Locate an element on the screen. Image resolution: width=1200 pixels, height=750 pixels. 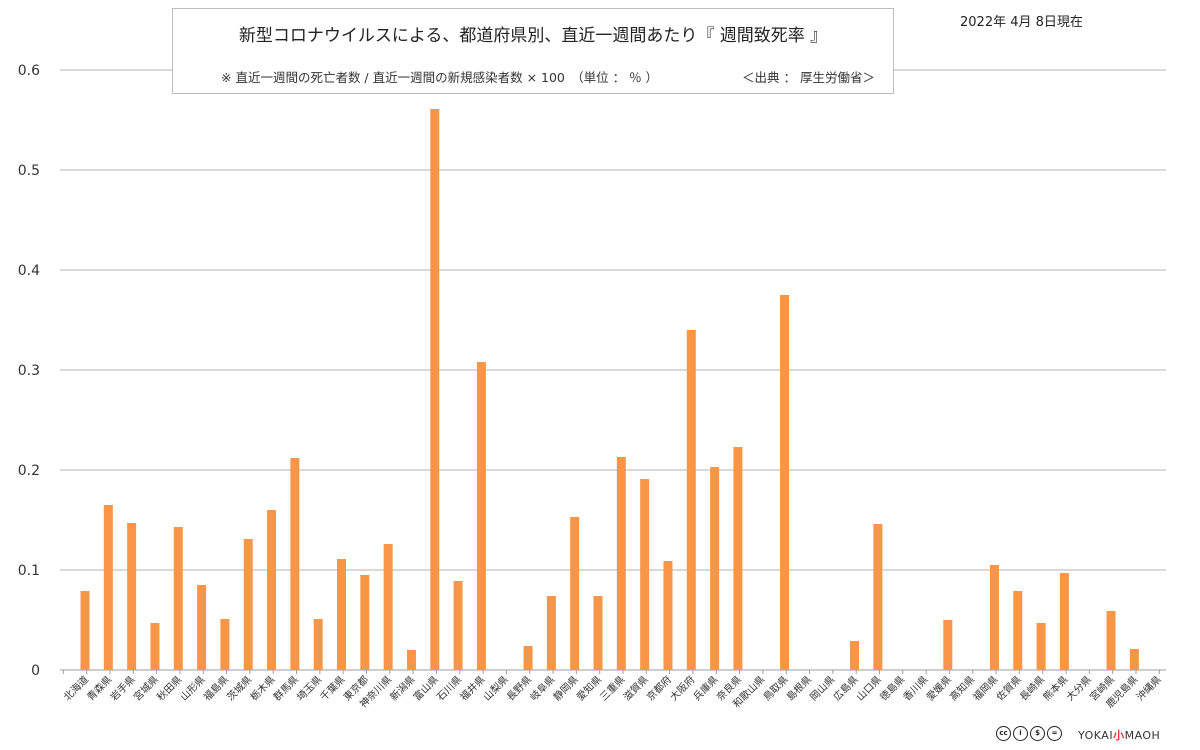
bar: 山口県: 0.146 is located at coordinates (878, 597).